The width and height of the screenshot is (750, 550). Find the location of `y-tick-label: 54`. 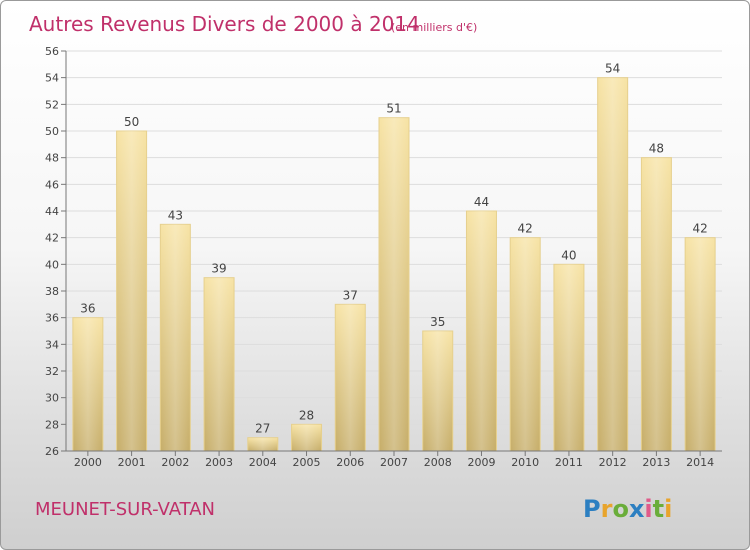

y-tick-label: 54 is located at coordinates (52, 78).